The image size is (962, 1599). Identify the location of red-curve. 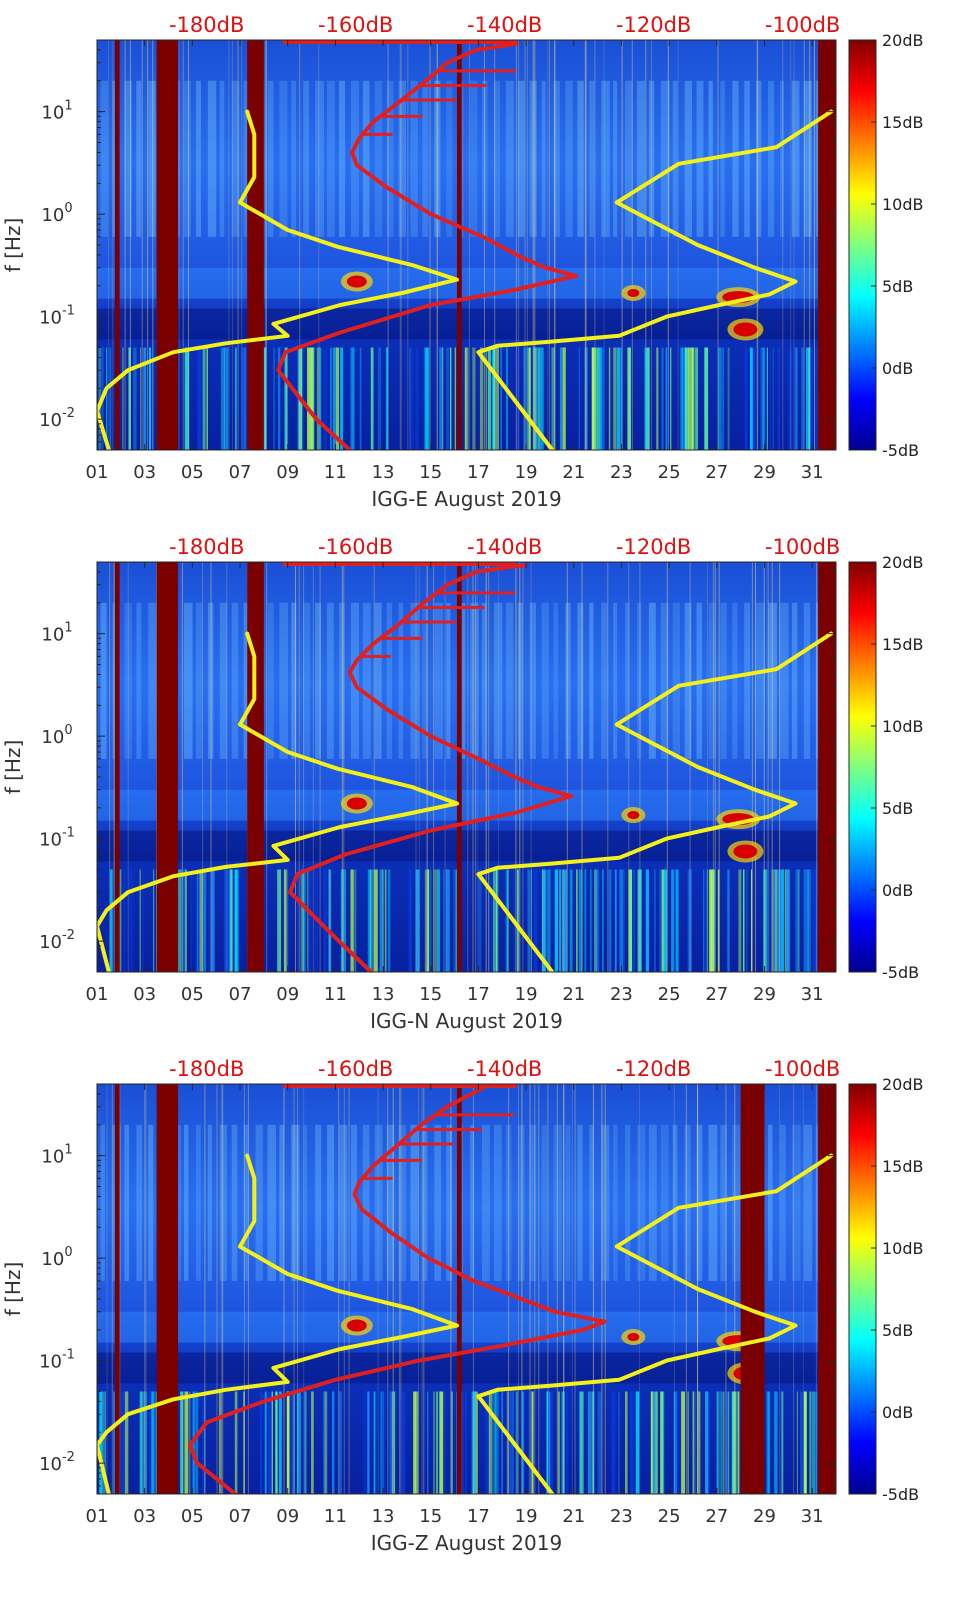
(427, 245).